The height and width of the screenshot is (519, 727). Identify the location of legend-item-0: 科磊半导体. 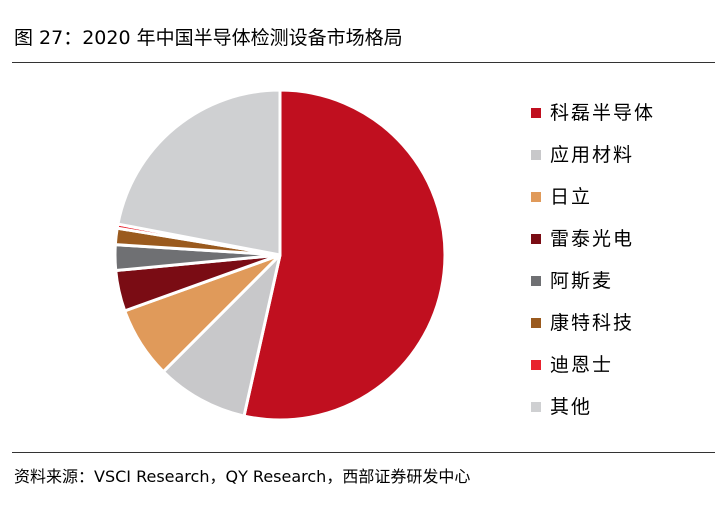
(626, 113).